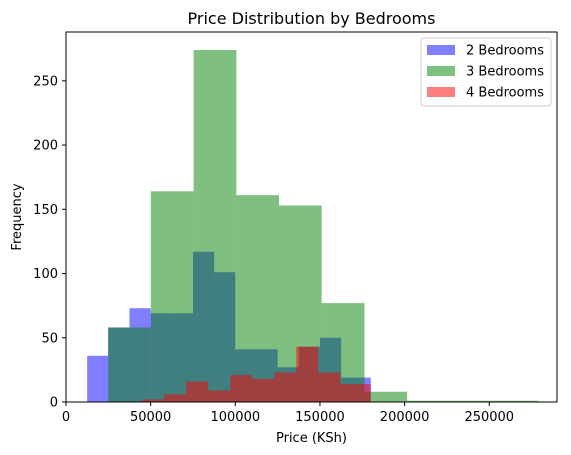 The height and width of the screenshot is (455, 571). What do you see at coordinates (49, 242) in the screenshot?
I see `y-axis-ticks: 0 50 100 150 200 250` at bounding box center [49, 242].